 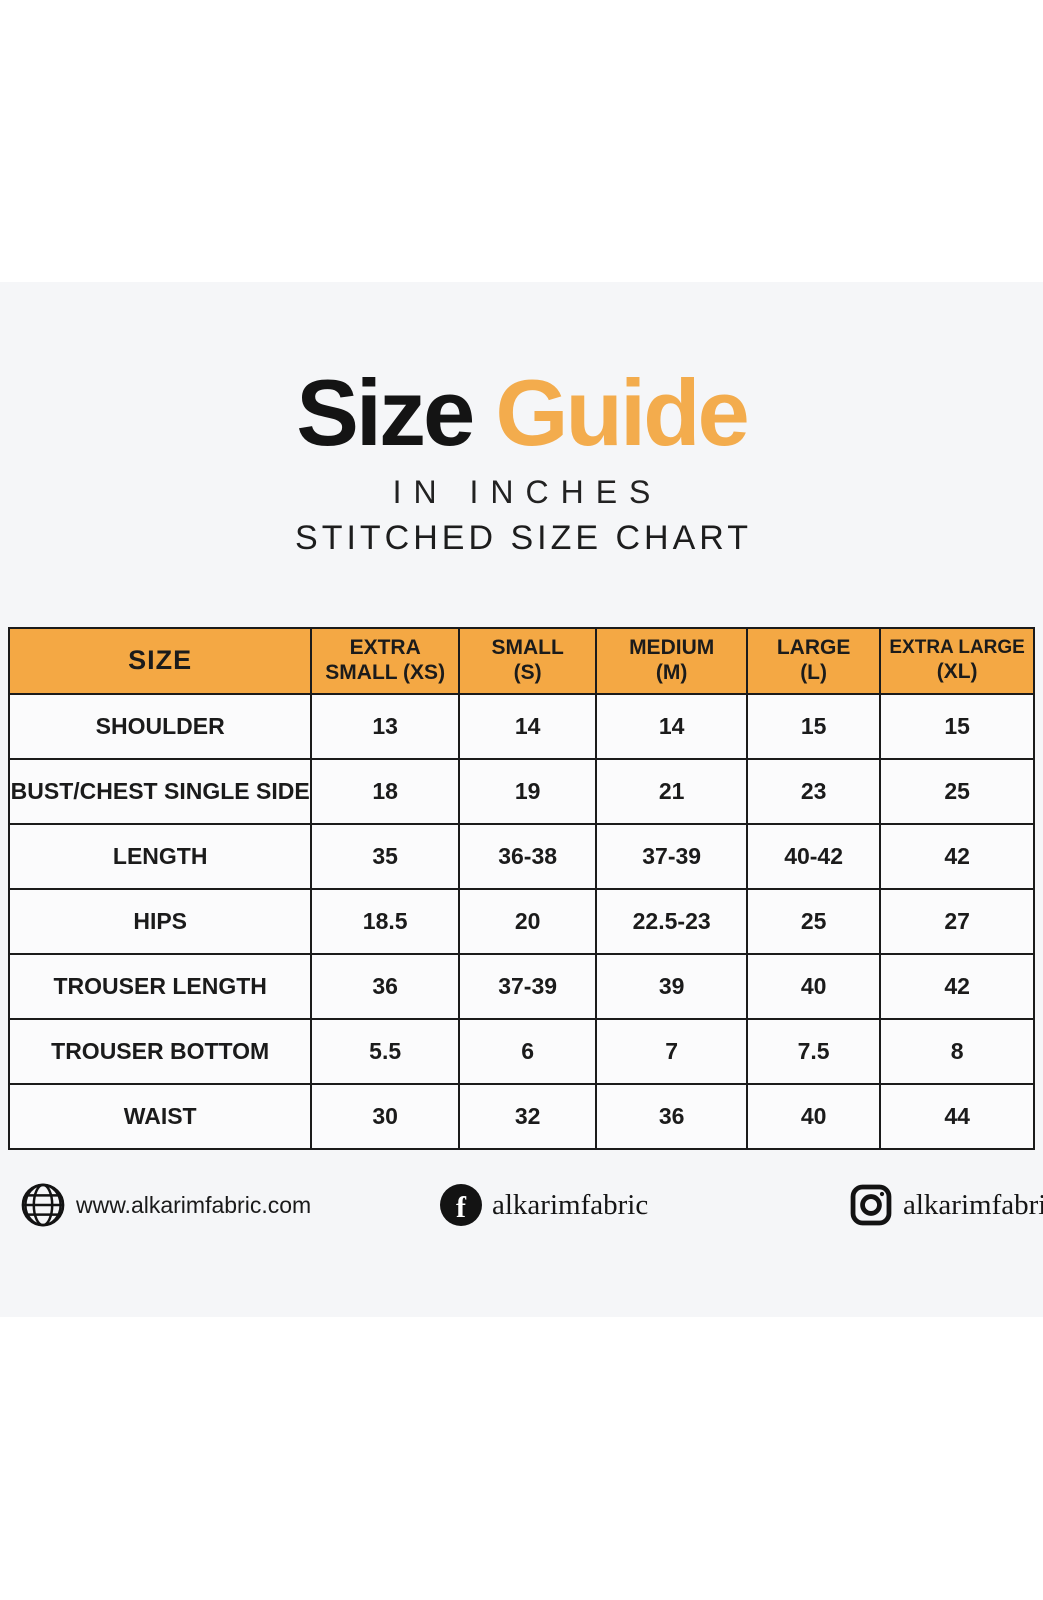 I want to click on cell-value: 30, so click(x=385, y=1116).